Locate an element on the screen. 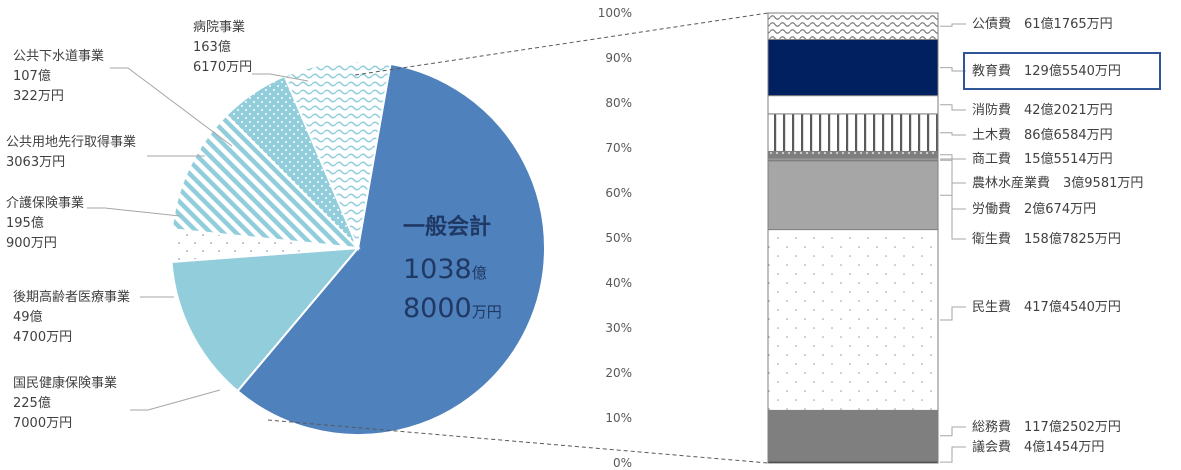 This screenshot has height=470, width=1181. bar-outline is located at coordinates (853, 238).